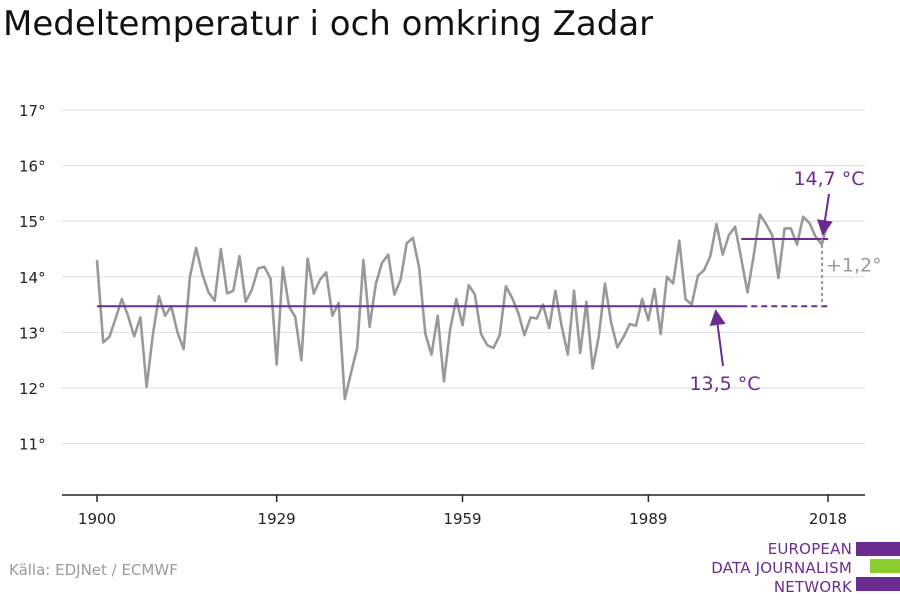  I want to click on y-tick-label: 14°, so click(32, 278).